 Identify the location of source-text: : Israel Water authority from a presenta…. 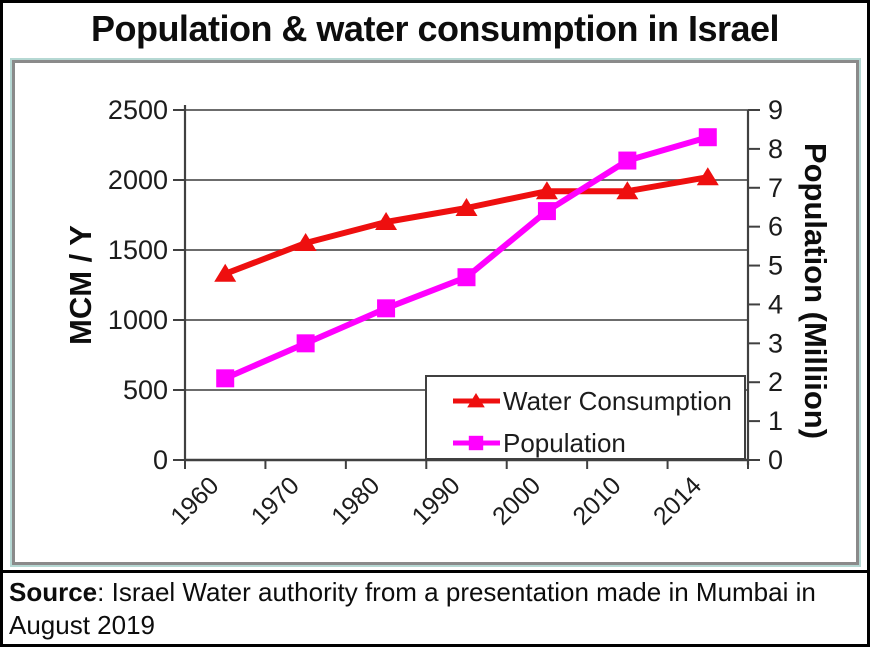
(412, 608).